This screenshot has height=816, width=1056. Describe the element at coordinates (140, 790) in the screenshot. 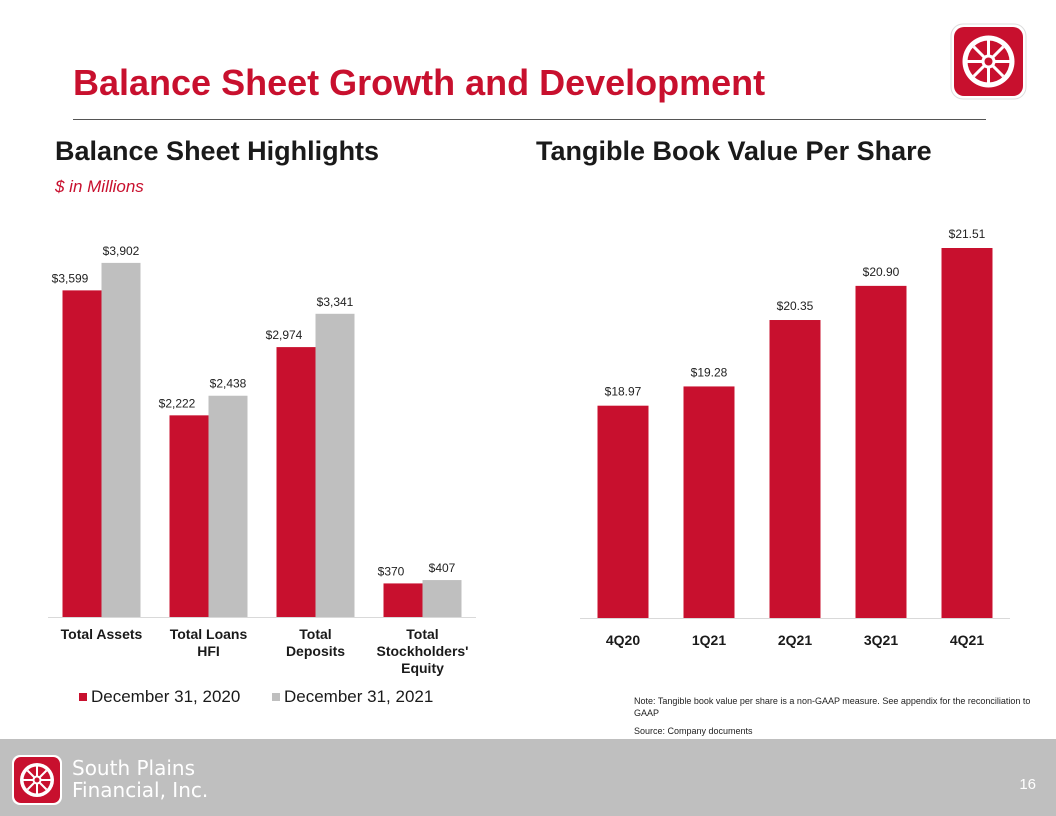

I see `company-name-line2: Financial, Inc.` at that location.